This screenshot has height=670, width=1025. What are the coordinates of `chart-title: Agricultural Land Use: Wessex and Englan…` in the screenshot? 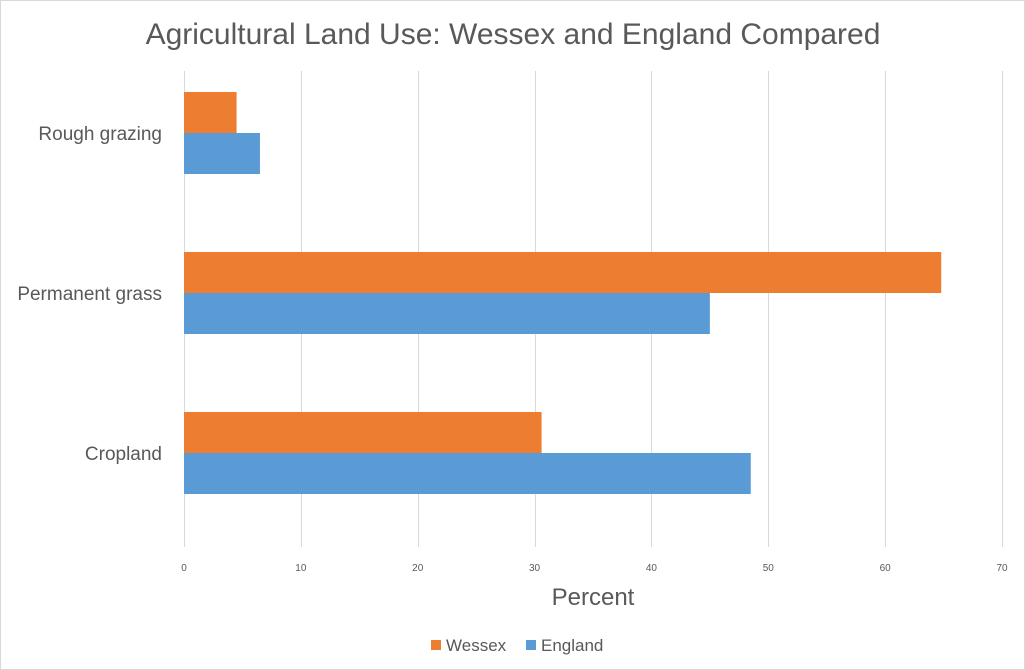 It's located at (513, 34).